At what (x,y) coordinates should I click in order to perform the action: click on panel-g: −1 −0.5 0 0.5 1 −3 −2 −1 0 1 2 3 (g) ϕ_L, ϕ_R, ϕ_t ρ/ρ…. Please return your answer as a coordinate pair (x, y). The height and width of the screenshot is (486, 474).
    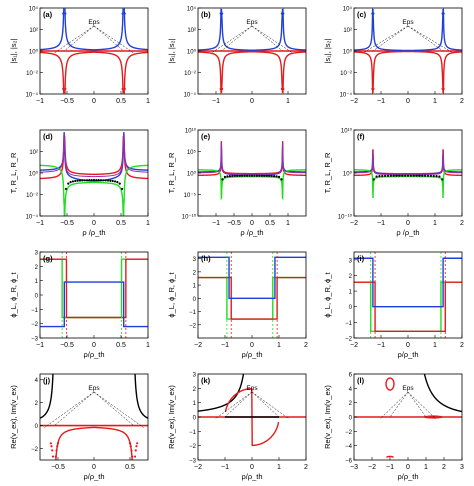
    Looking at the image, I should click on (79, 305).